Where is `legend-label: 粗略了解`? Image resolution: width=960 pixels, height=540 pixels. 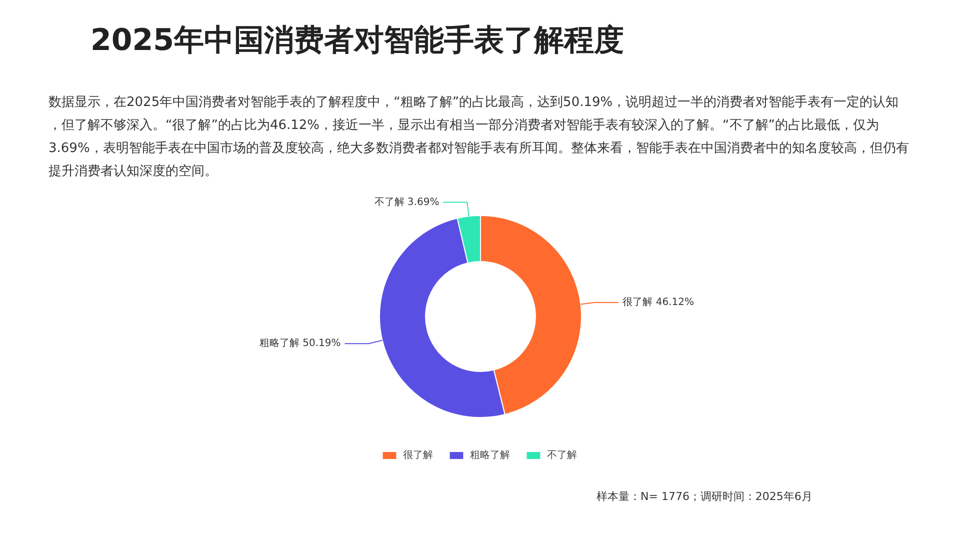 legend-label: 粗略了解 is located at coordinates (490, 455).